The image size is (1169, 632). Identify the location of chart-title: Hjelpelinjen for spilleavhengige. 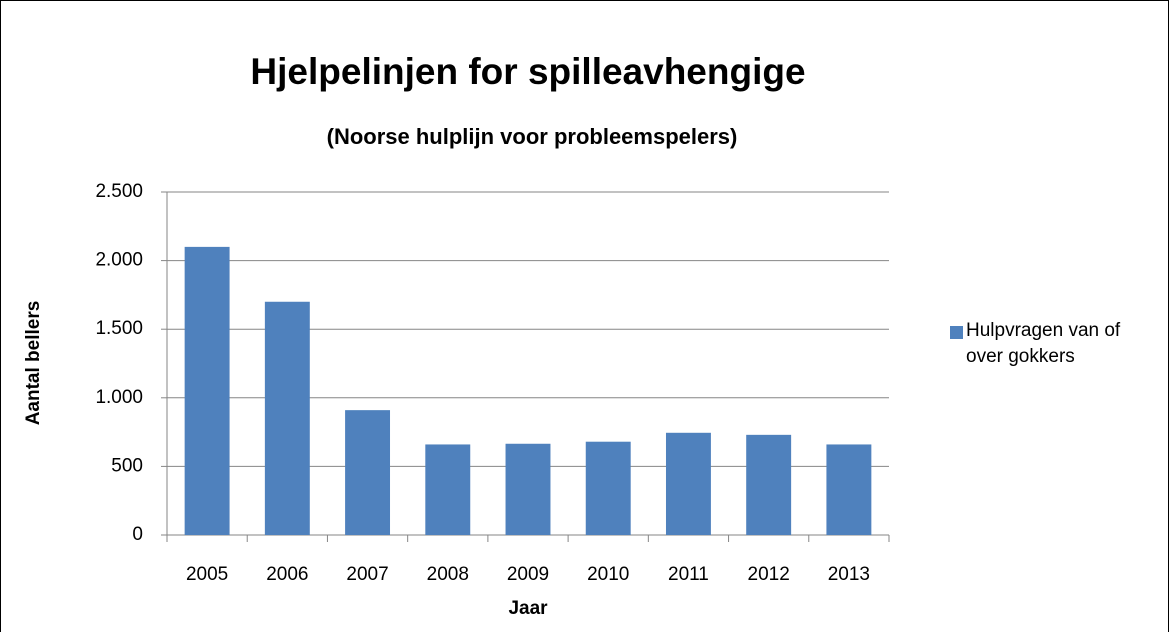
(527, 71).